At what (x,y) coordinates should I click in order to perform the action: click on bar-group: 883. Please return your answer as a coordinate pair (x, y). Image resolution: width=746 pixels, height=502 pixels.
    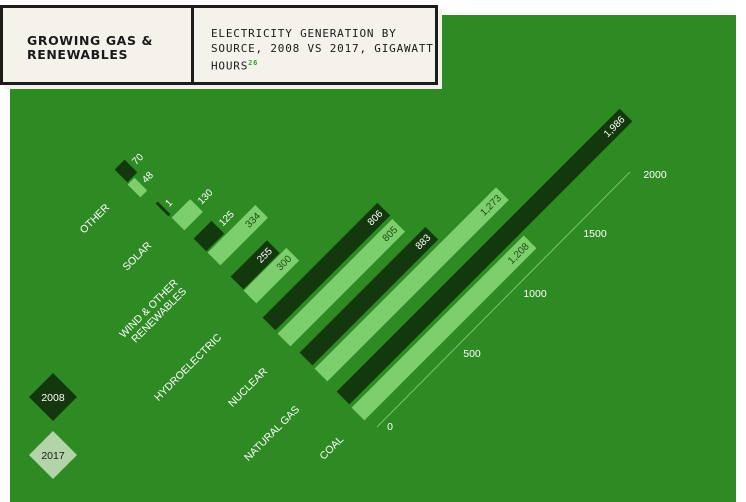
    Looking at the image, I should click on (369, 296).